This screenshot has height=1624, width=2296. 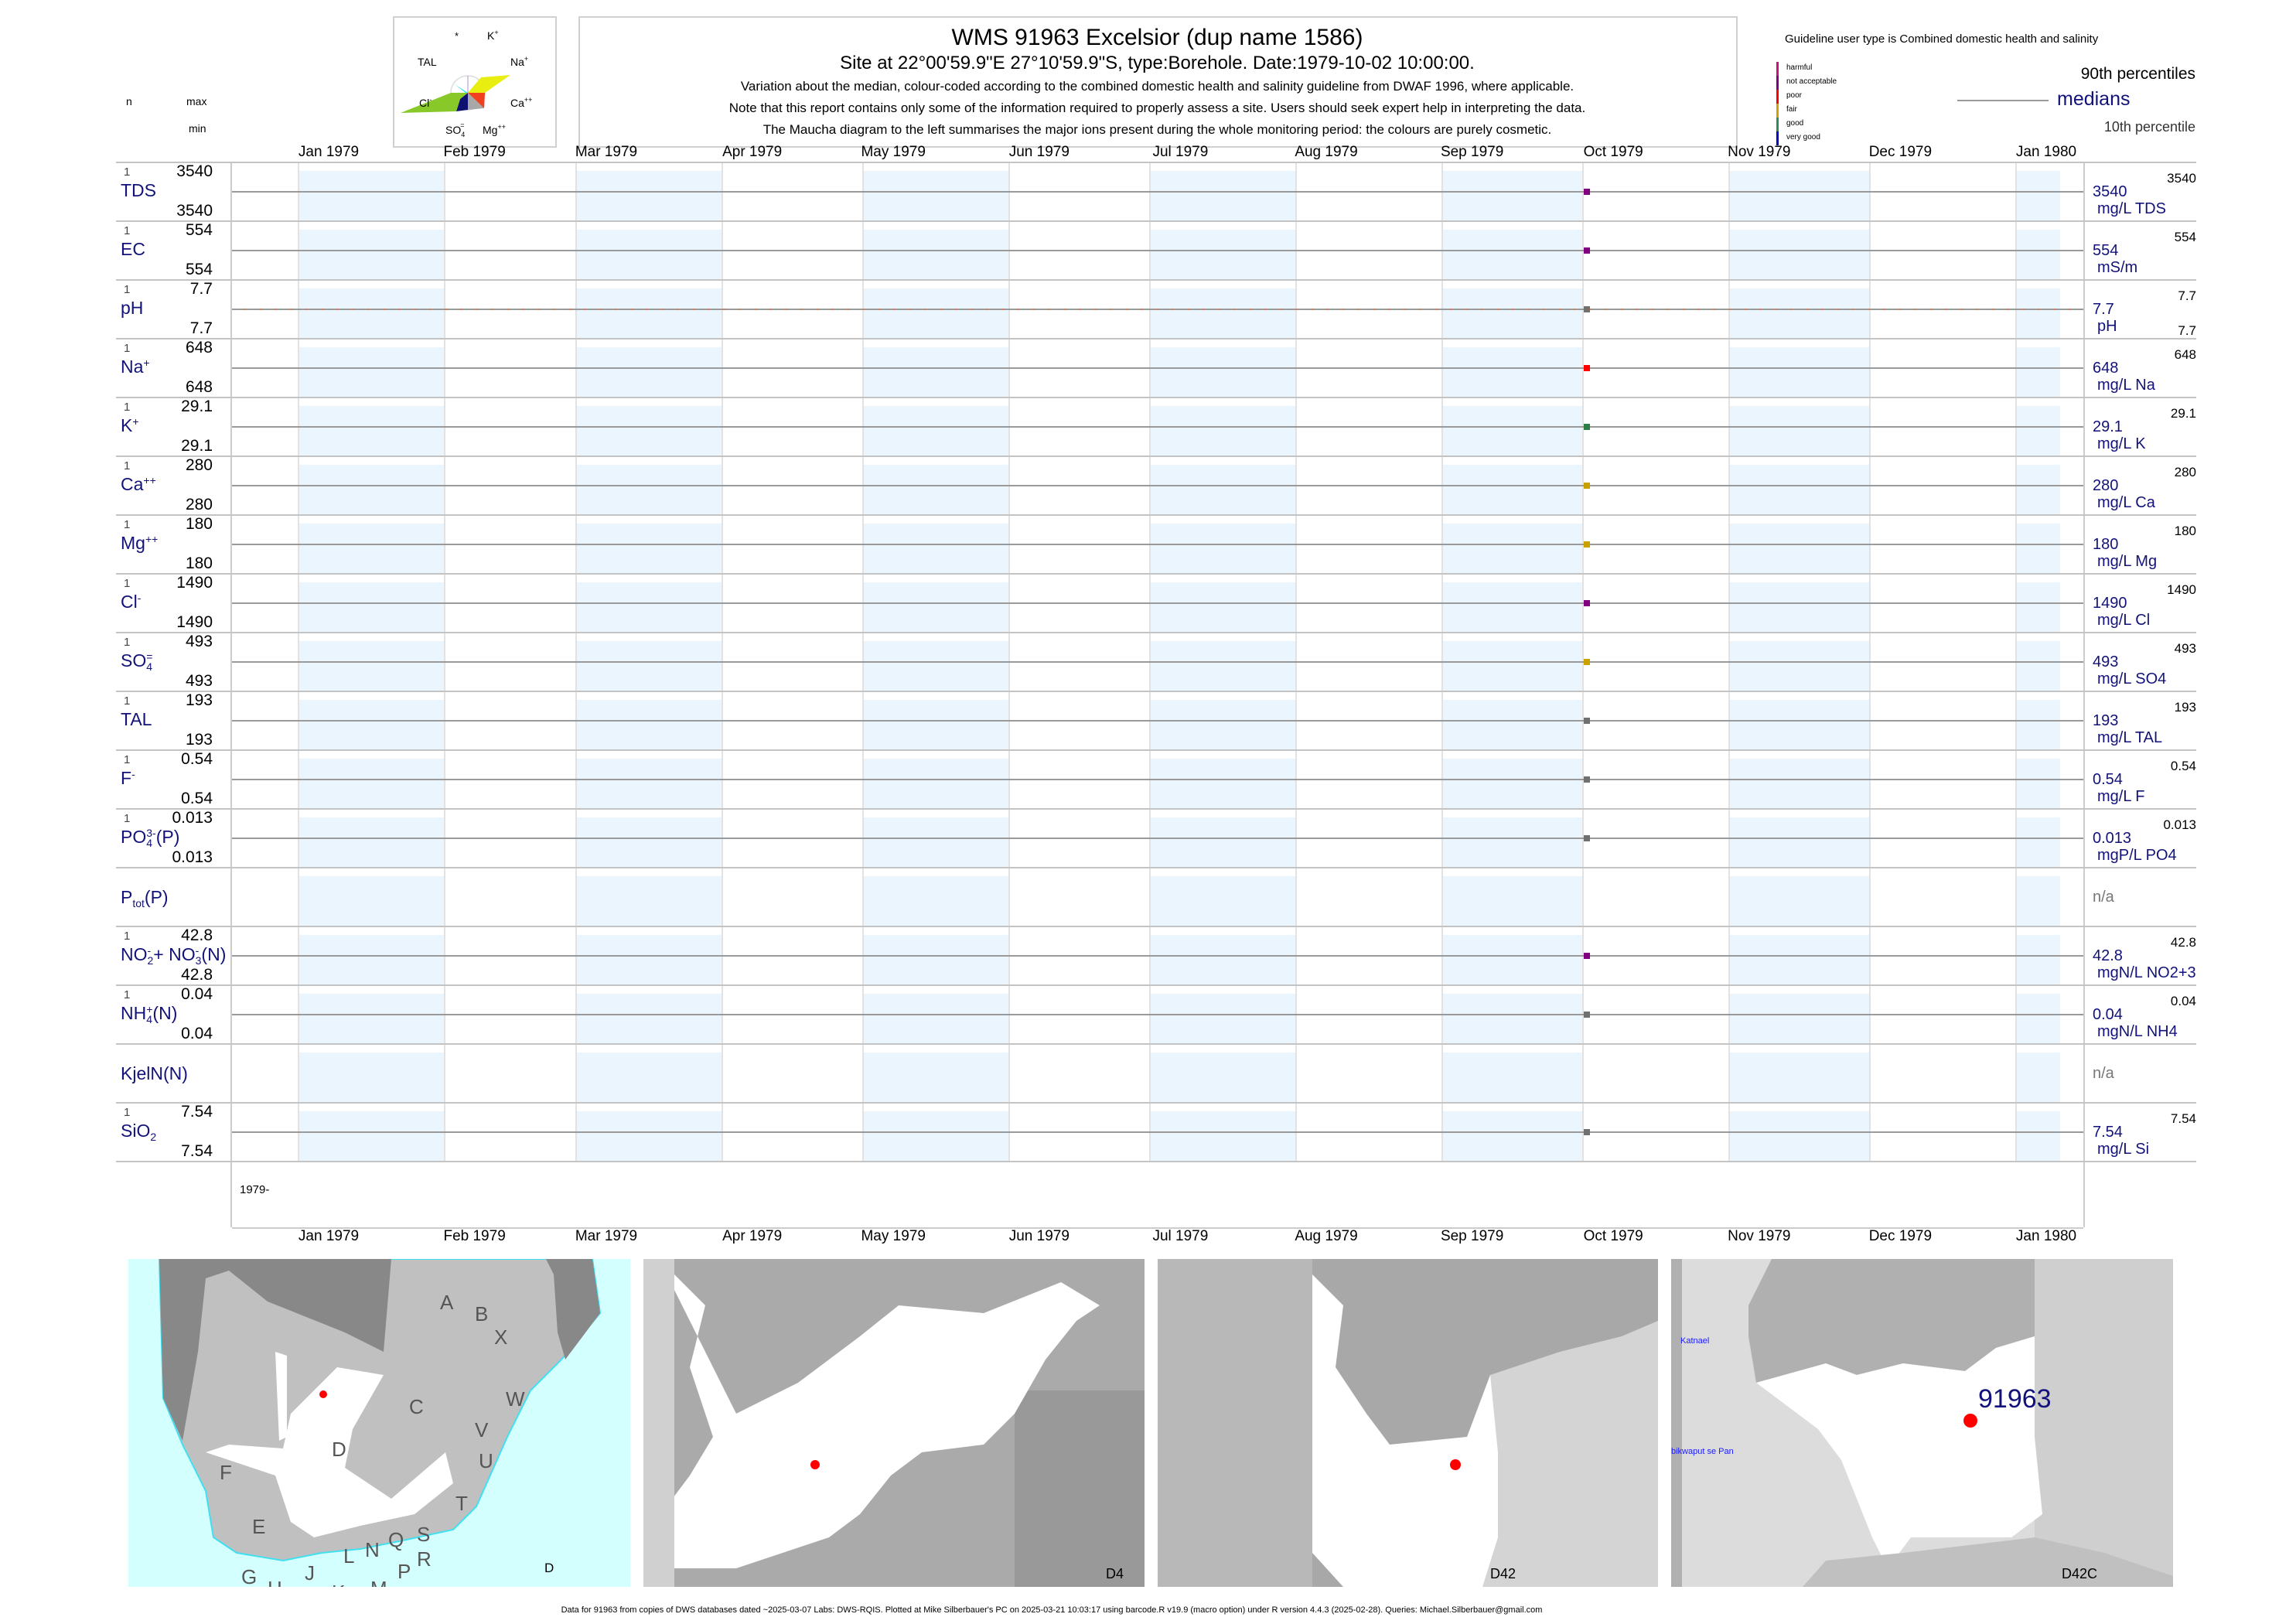 I want to click on region-letter: W, so click(x=515, y=1399).